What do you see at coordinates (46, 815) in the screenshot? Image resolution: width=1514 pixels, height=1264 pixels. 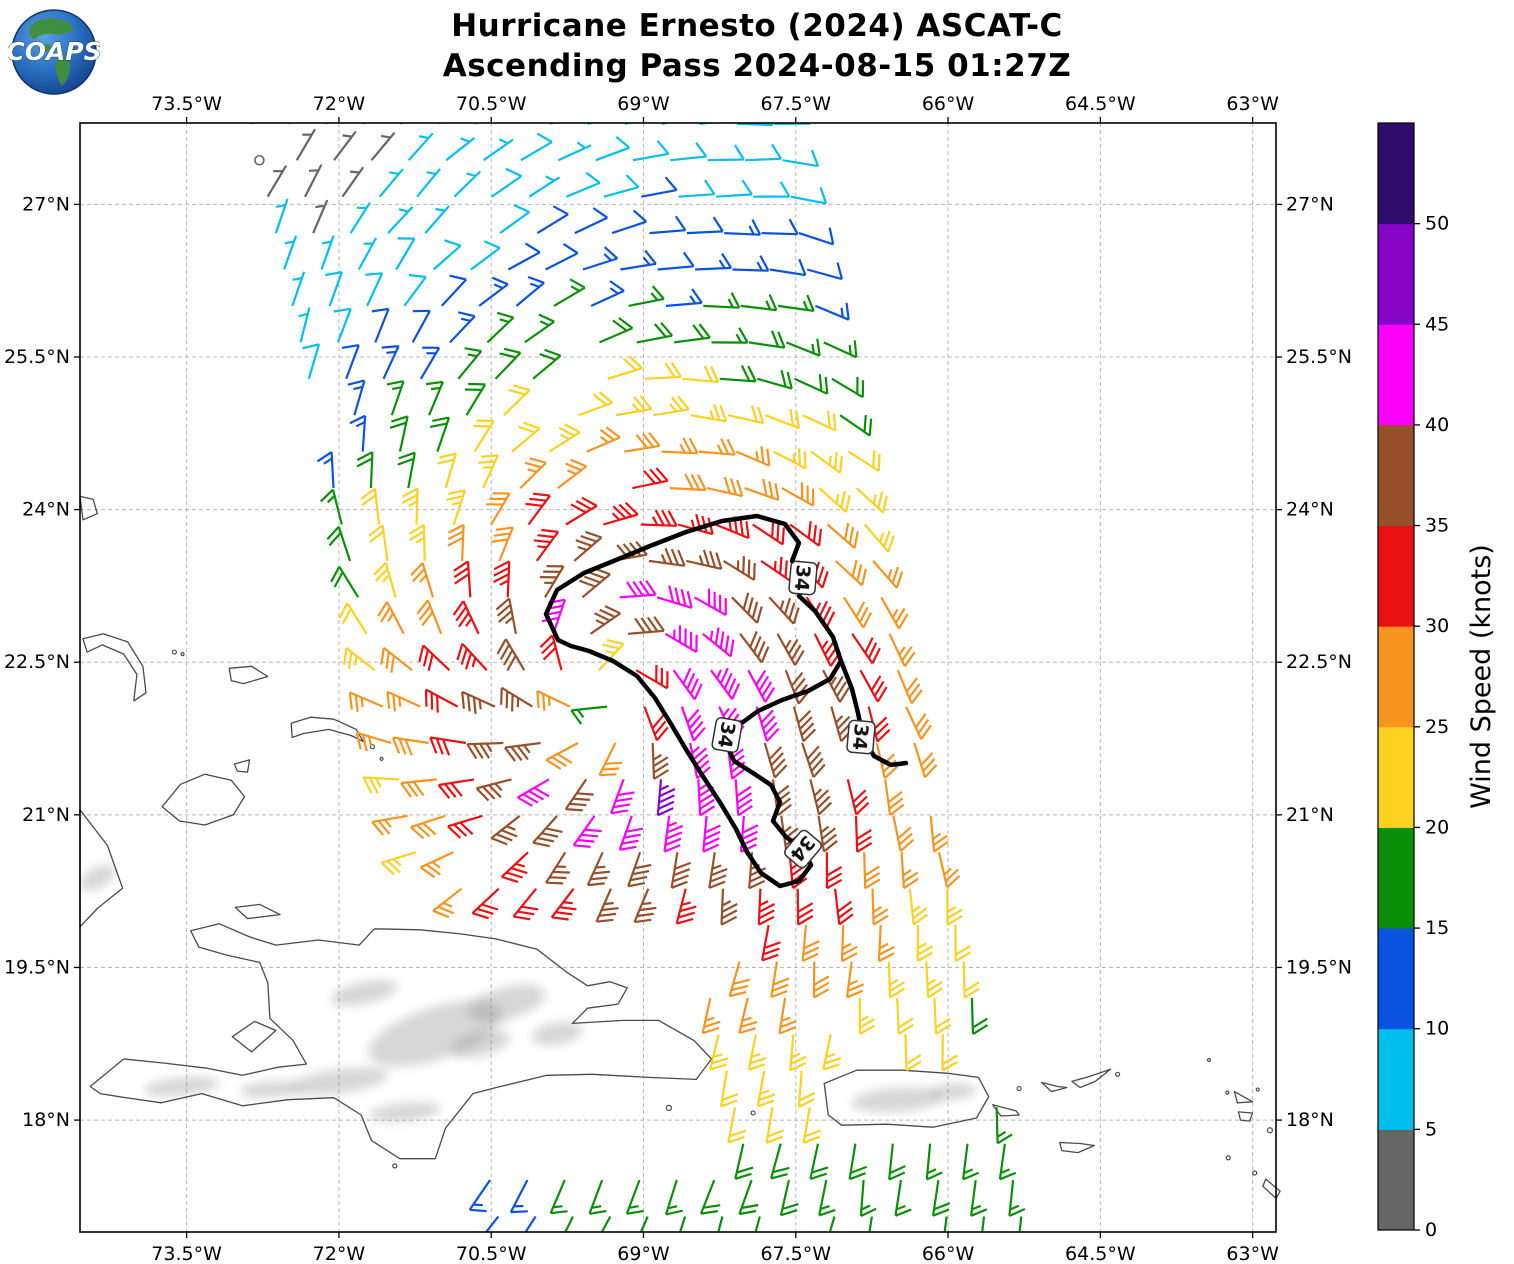 I see `y-tick-label-left: 21°N` at bounding box center [46, 815].